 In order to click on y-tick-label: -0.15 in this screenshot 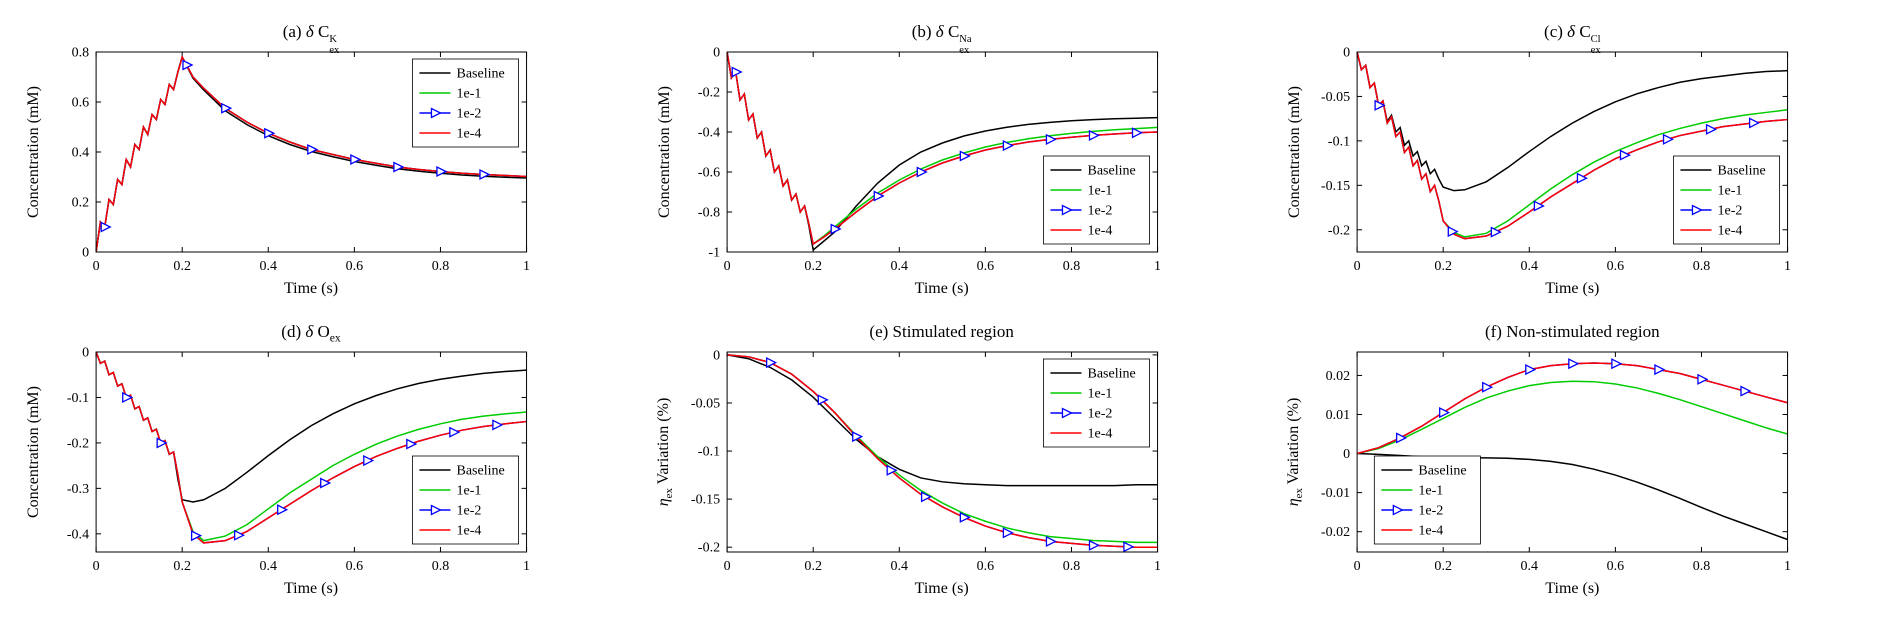, I will do `click(1335, 186)`.